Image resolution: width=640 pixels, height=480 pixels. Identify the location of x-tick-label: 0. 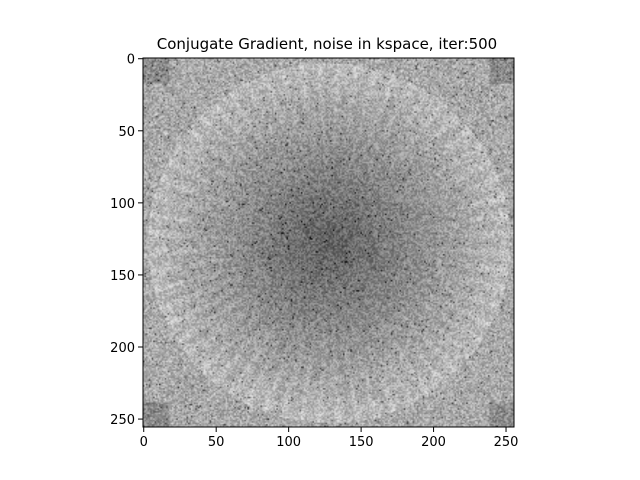
(144, 442).